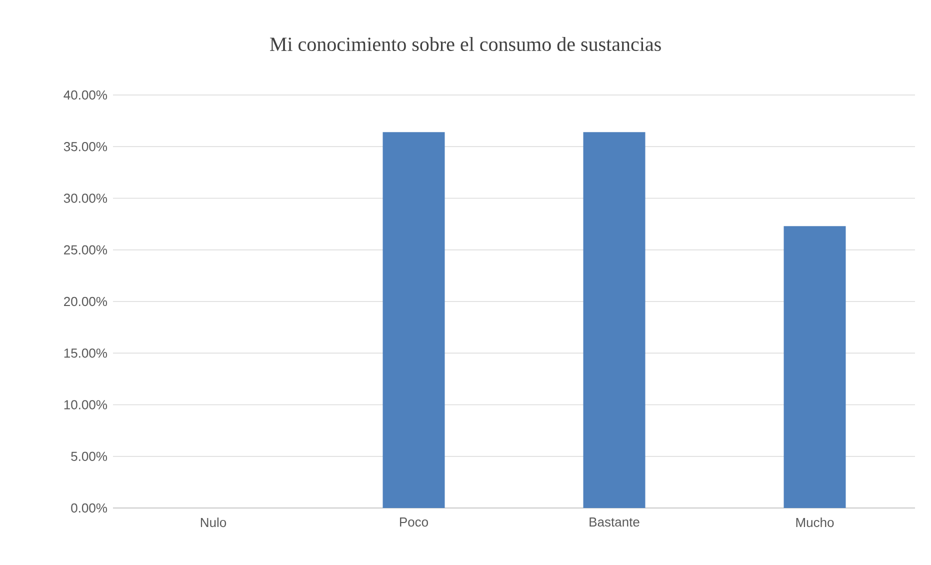 The width and height of the screenshot is (931, 565). What do you see at coordinates (465, 44) in the screenshot?
I see `chart-title: Mi conocimiento sobre el consumo de sustancias` at bounding box center [465, 44].